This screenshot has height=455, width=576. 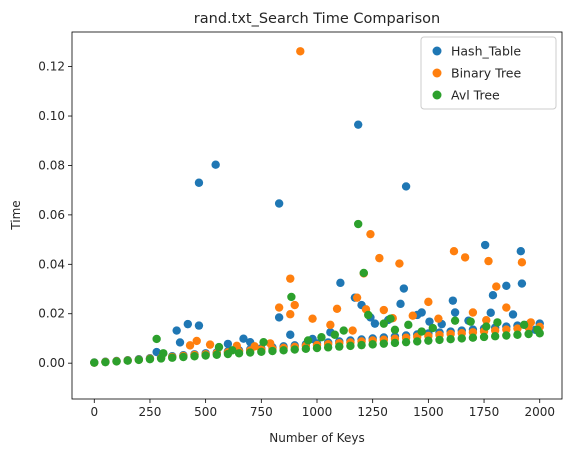 What do you see at coordinates (94, 412) in the screenshot?
I see `x-tick-label: 0` at bounding box center [94, 412].